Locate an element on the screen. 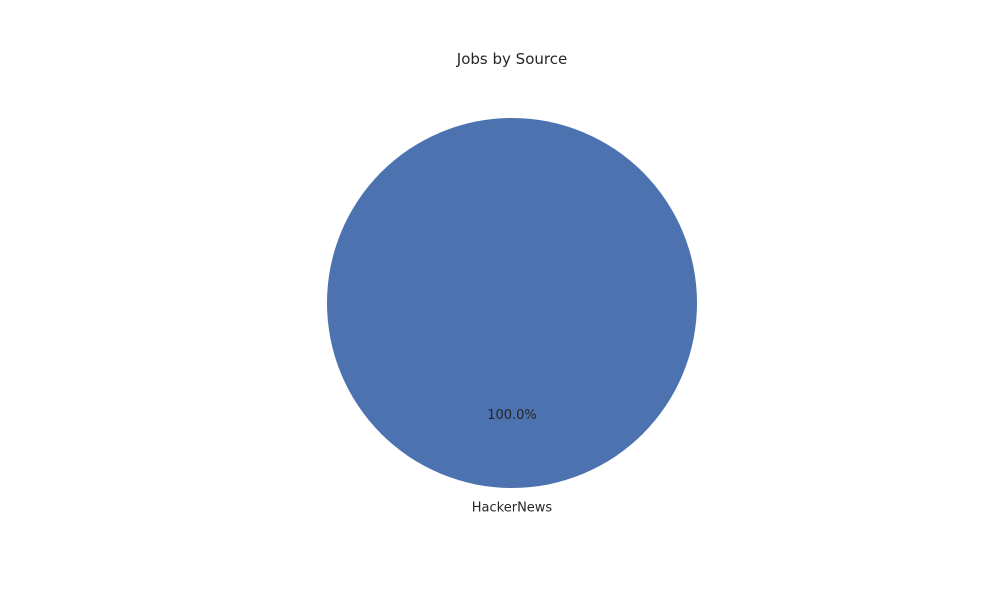 The image size is (1000, 600). slice-label: HackerNews is located at coordinates (512, 508).